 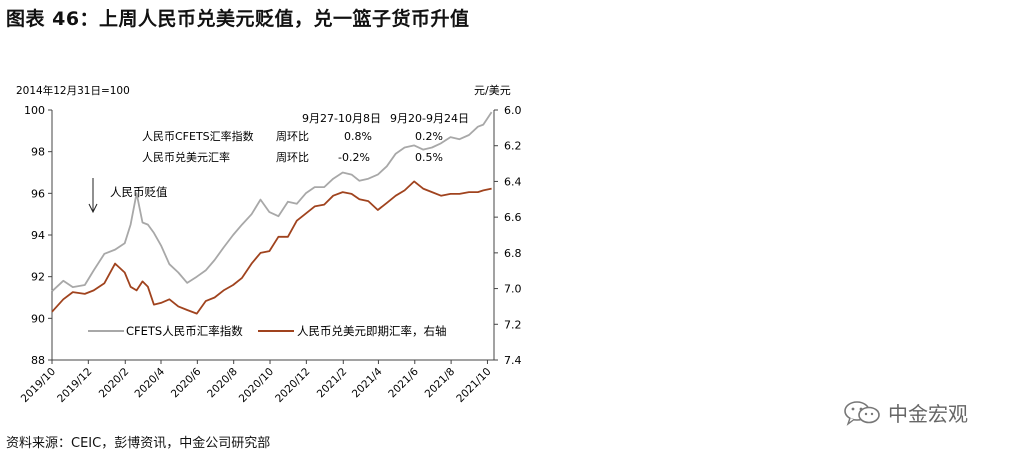 What do you see at coordinates (513, 217) in the screenshot?
I see `right-tick-label: 6.6` at bounding box center [513, 217].